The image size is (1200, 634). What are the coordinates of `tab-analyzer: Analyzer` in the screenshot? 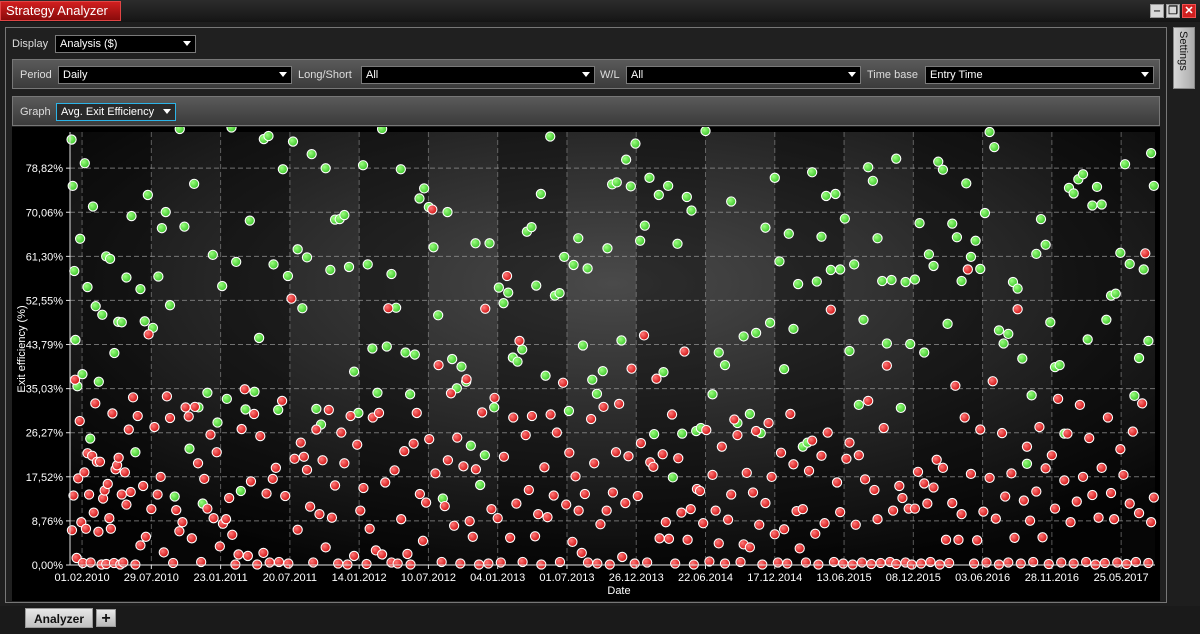 It's located at (59, 618).